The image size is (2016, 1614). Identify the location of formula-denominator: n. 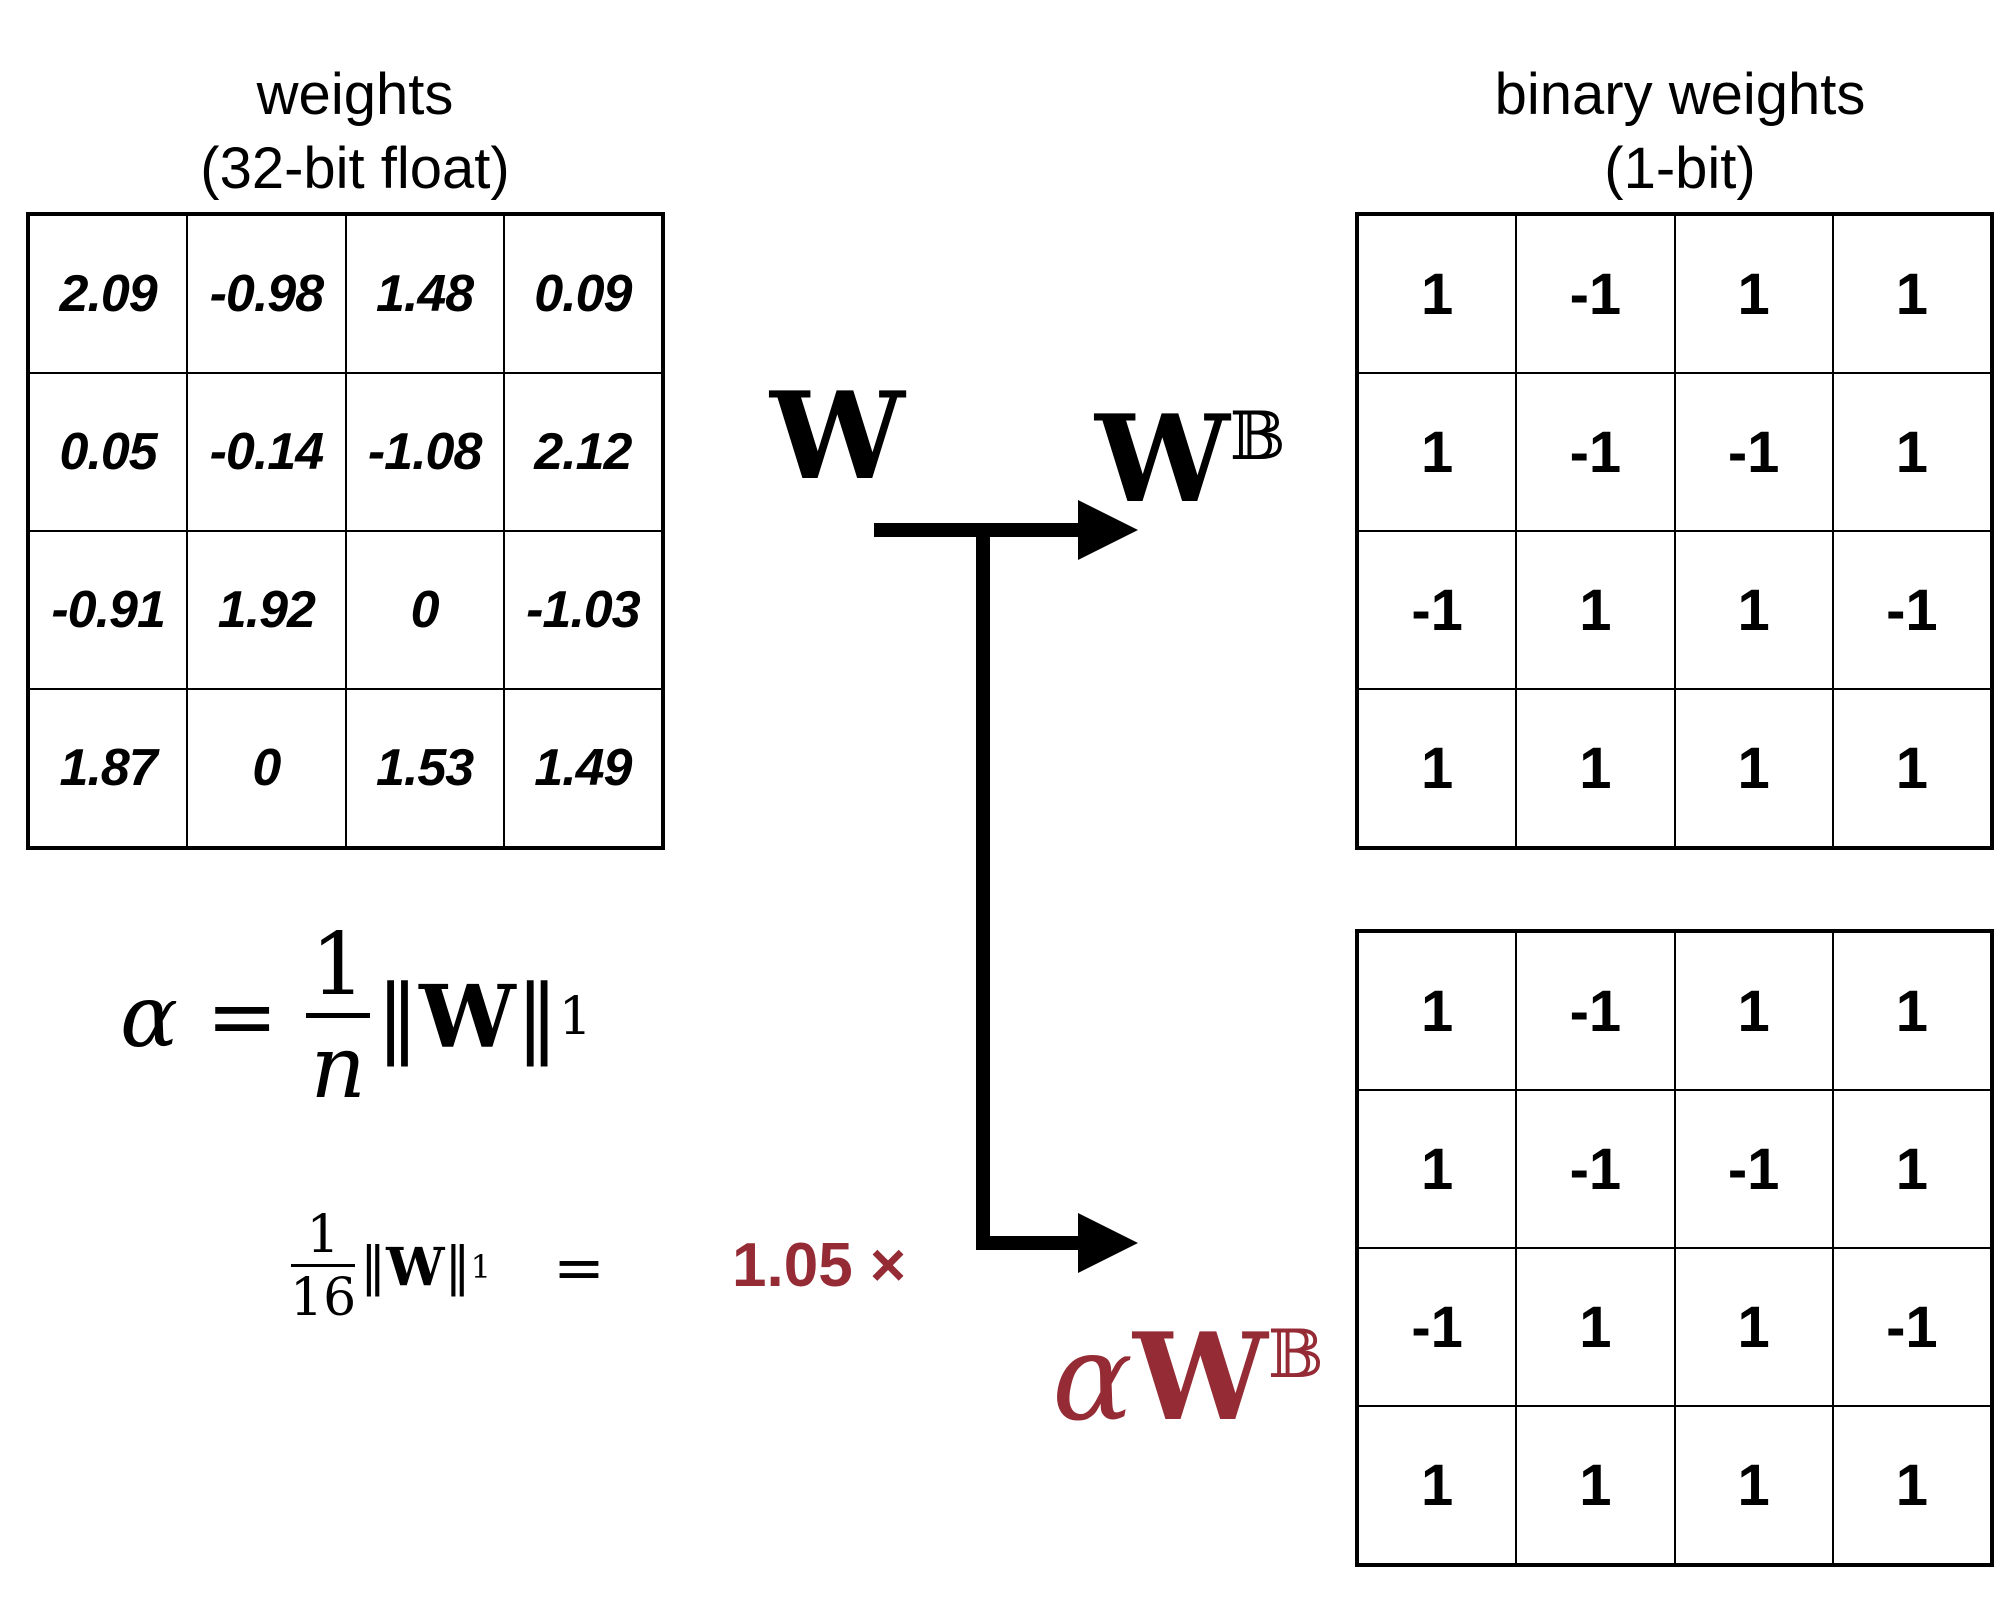
(338, 1067).